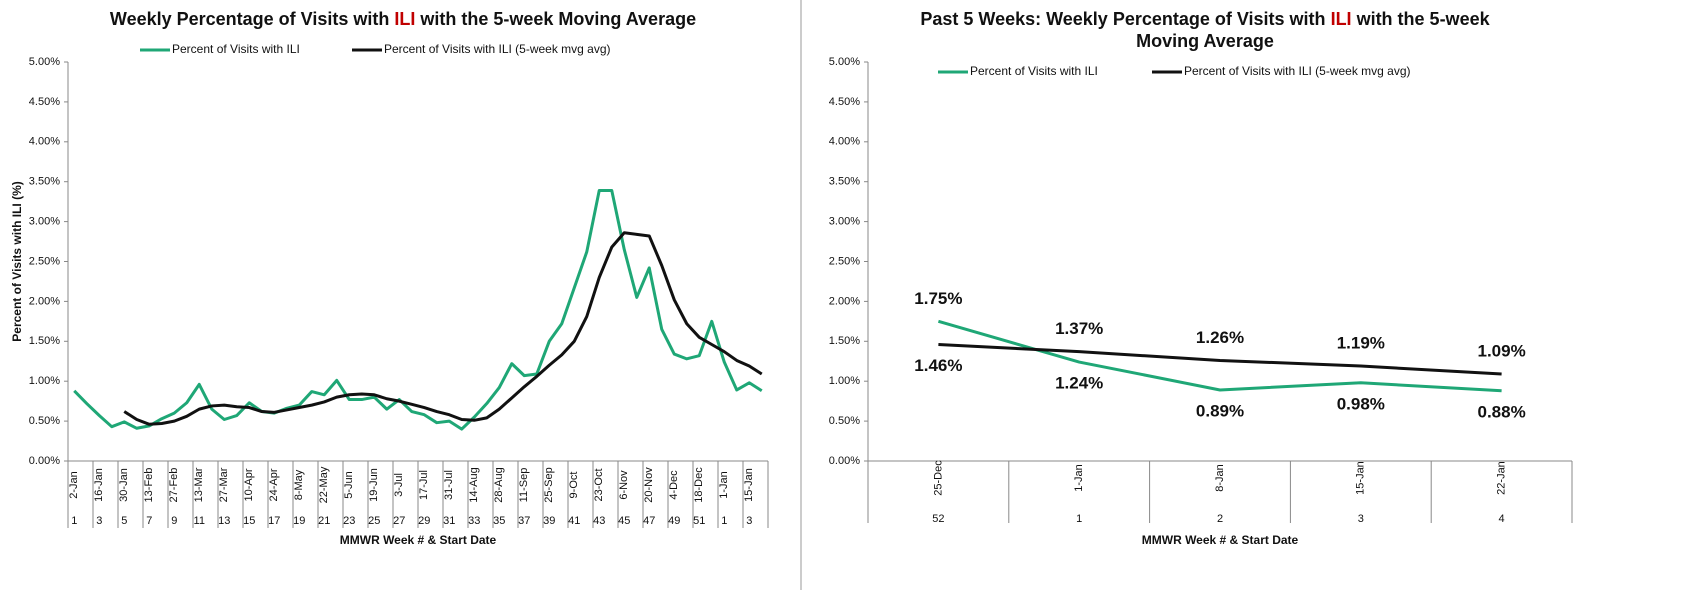 The image size is (1688, 590). What do you see at coordinates (99, 485) in the screenshot?
I see `x-tick-label: 16-Jan` at bounding box center [99, 485].